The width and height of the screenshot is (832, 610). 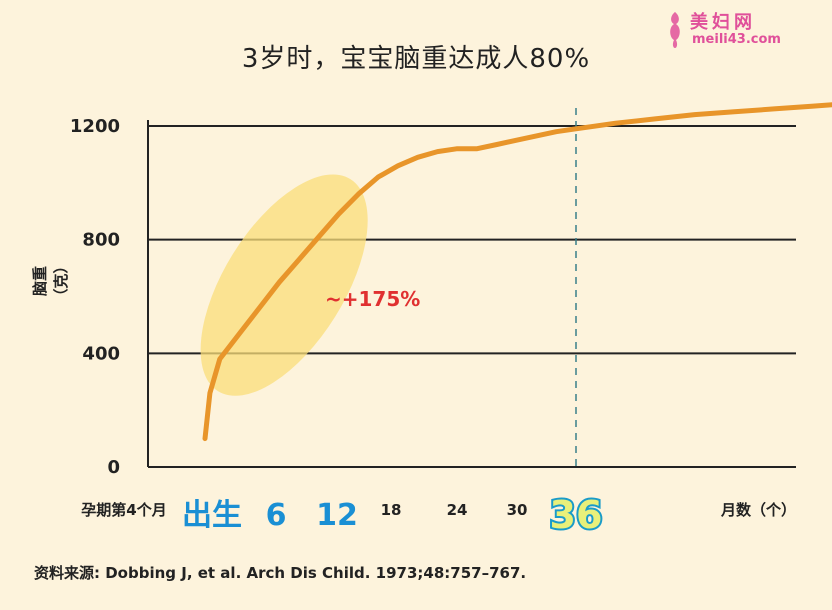 I want to click on chart-title: 3岁时，宝宝脑重达成人80%, so click(x=416, y=59).